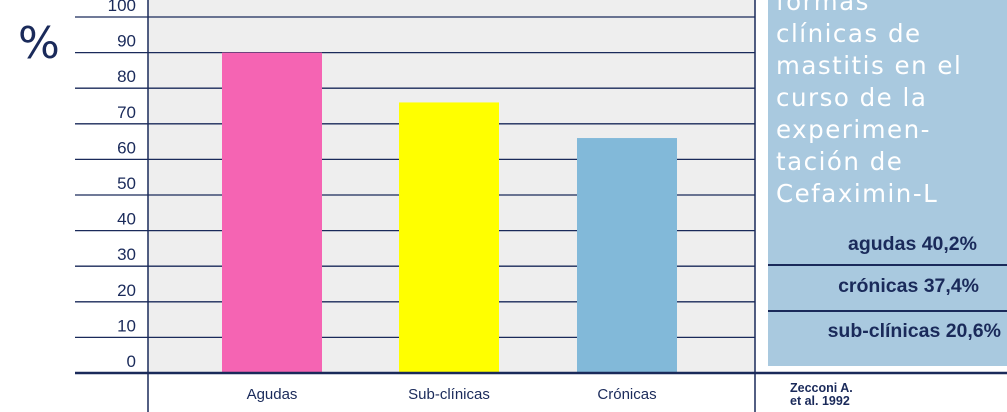 This screenshot has width=1007, height=412. I want to click on y-tick-label: 100, so click(122, 7).